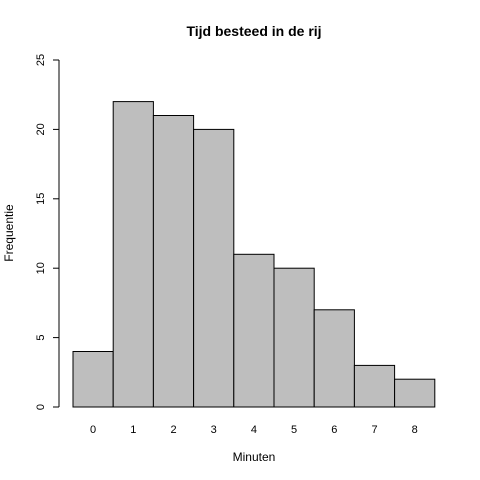 The width and height of the screenshot is (480, 480). I want to click on x-tick-label-7: 7, so click(374, 430).